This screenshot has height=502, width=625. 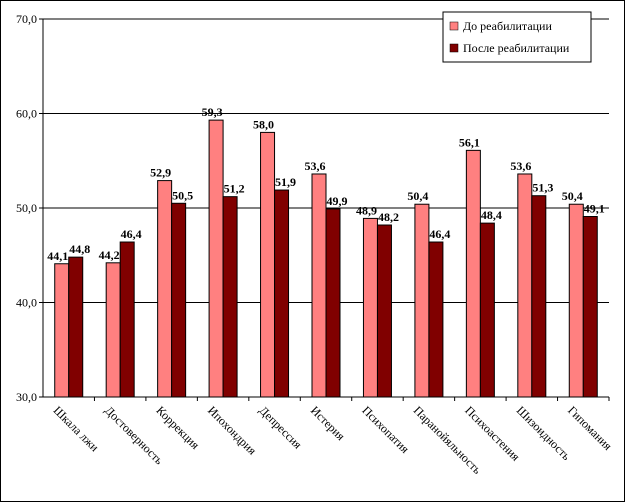 What do you see at coordinates (507, 26) in the screenshot?
I see `legend-label-before: До реабилитации` at bounding box center [507, 26].